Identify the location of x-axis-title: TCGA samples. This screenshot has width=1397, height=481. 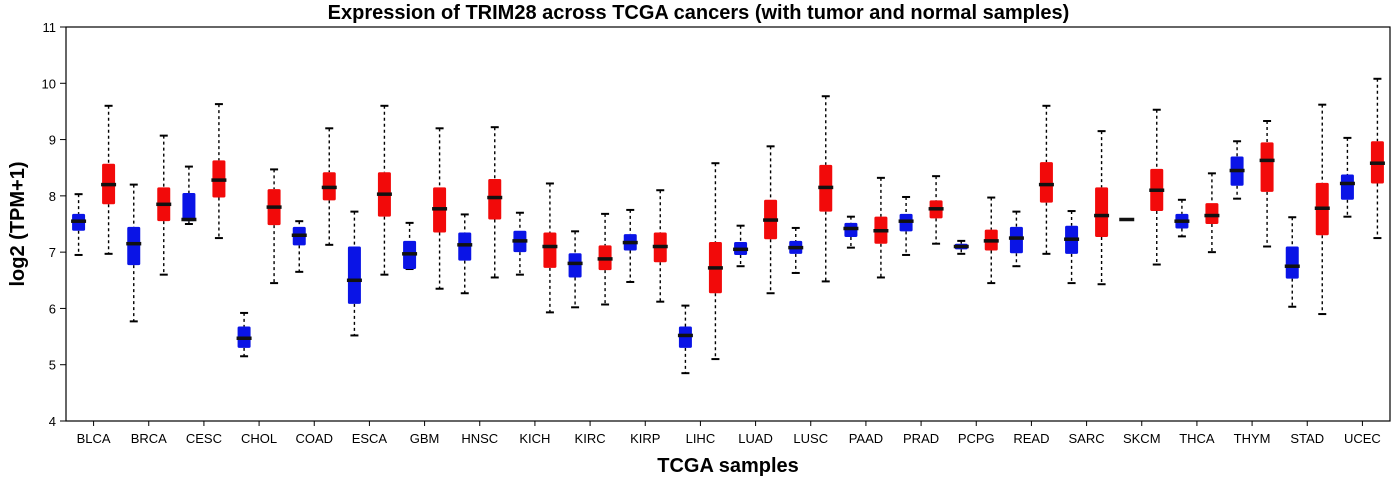
(728, 466).